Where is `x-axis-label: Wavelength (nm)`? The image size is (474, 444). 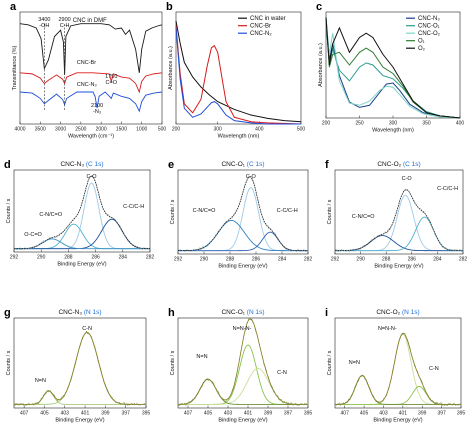 x-axis-label: Wavelength (nm) is located at coordinates (393, 131).